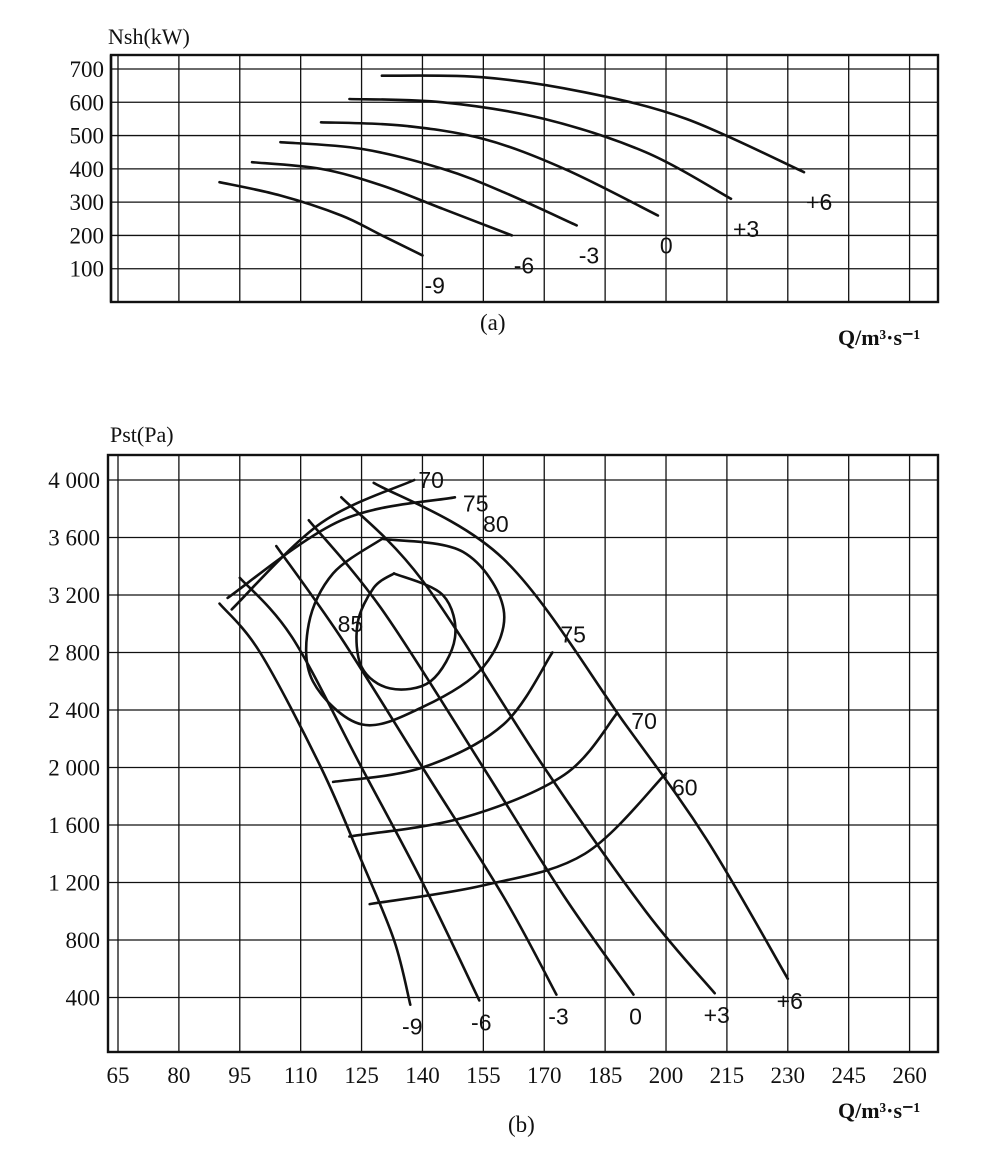  I want to click on chart-a-x-axis-label: Q/m³·s⁻¹, so click(879, 337).